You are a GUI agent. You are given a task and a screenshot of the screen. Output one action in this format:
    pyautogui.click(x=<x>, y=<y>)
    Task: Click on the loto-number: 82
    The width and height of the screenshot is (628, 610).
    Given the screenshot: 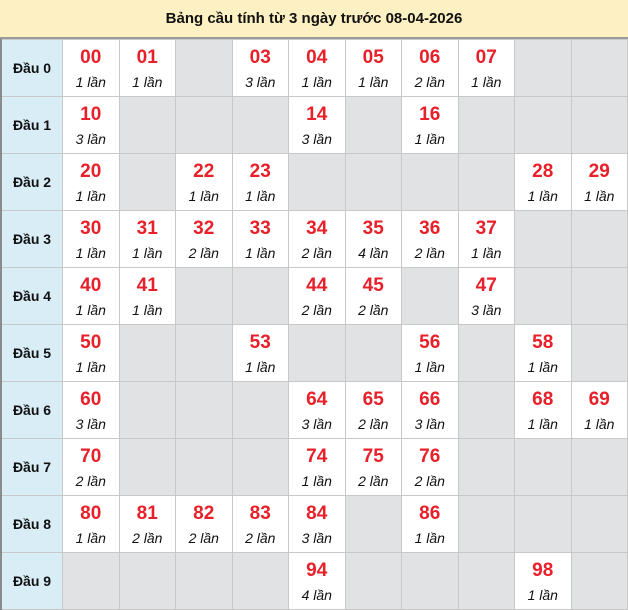 What is the action you would take?
    pyautogui.click(x=204, y=513)
    